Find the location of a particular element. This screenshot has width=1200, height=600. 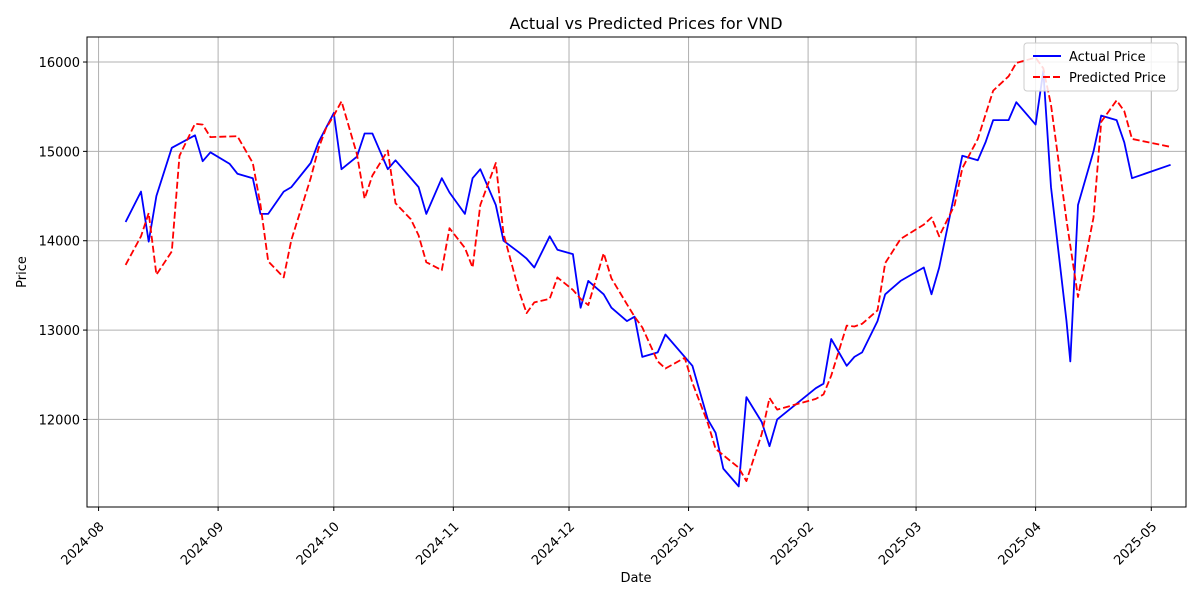

legend-label-predicted: Predicted Price is located at coordinates (1117, 78).